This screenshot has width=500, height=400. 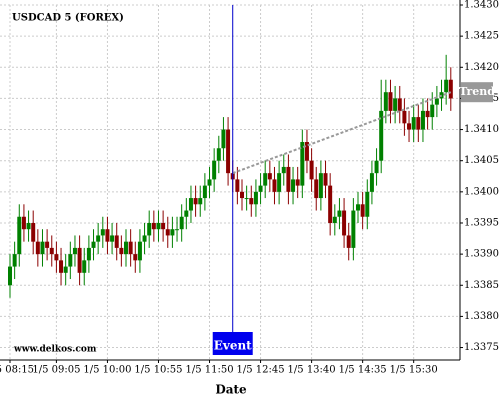 What do you see at coordinates (233, 346) in the screenshot?
I see `event-label: Event` at bounding box center [233, 346].